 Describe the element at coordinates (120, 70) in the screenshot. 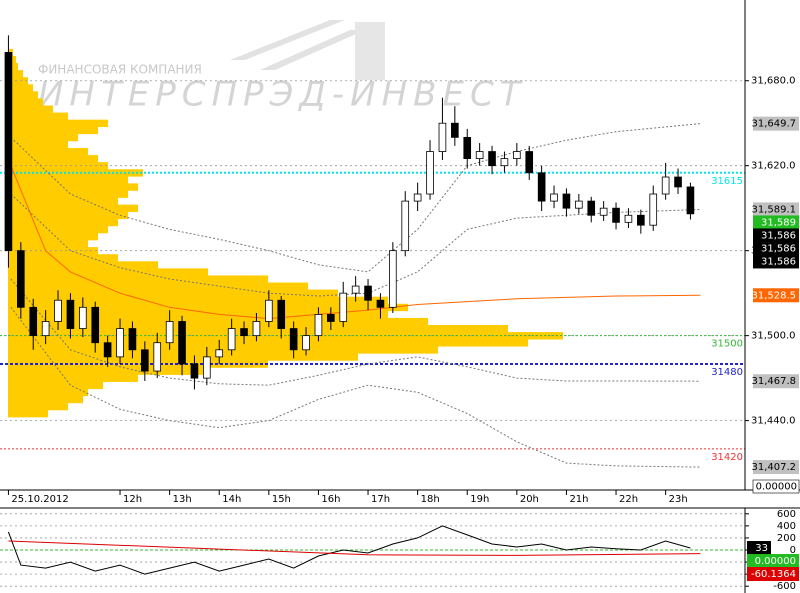

I see `watermark-text: ФИНАНСОВАЯ КОМПАНИЯ` at that location.